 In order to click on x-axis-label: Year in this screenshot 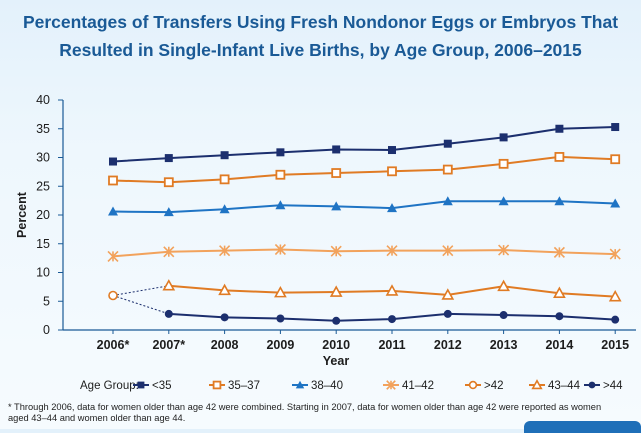, I will do `click(336, 361)`.